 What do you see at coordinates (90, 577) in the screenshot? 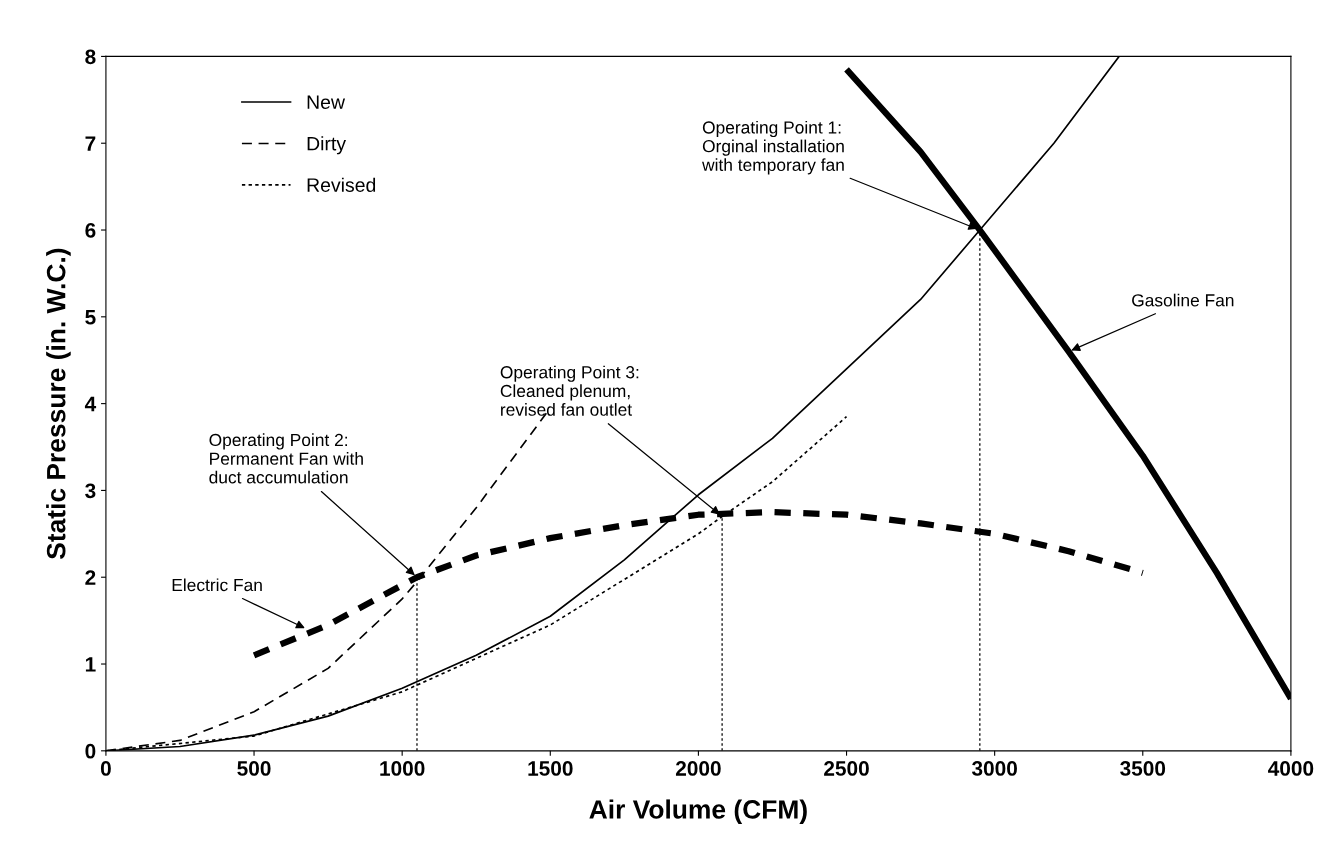
I see `y-tick-label: 2` at bounding box center [90, 577].